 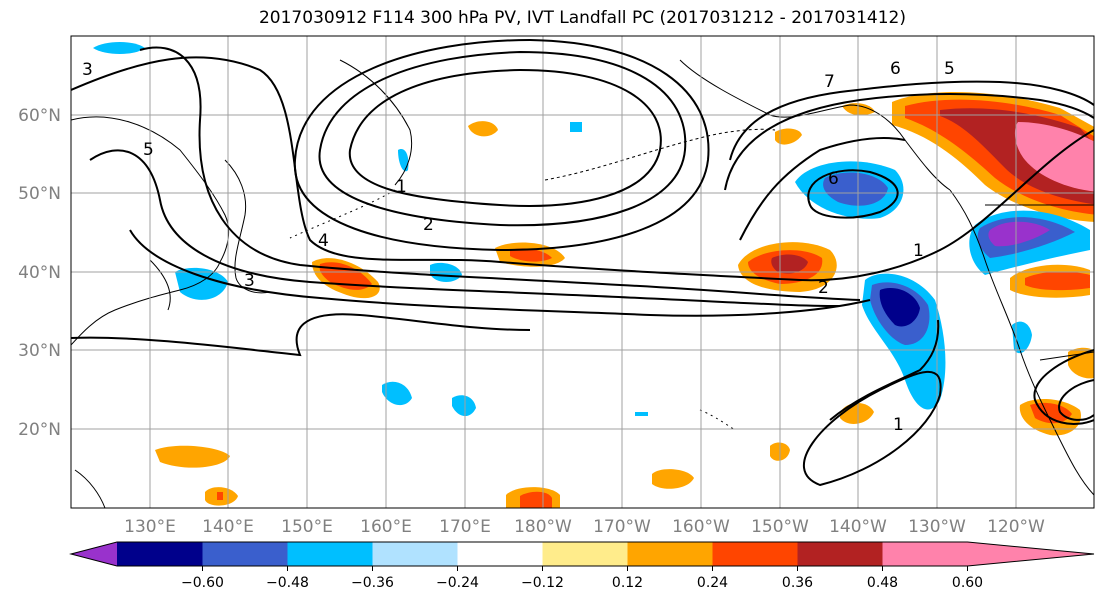 I want to click on anomaly-socal-positive-inner, so click(x=1057, y=281).